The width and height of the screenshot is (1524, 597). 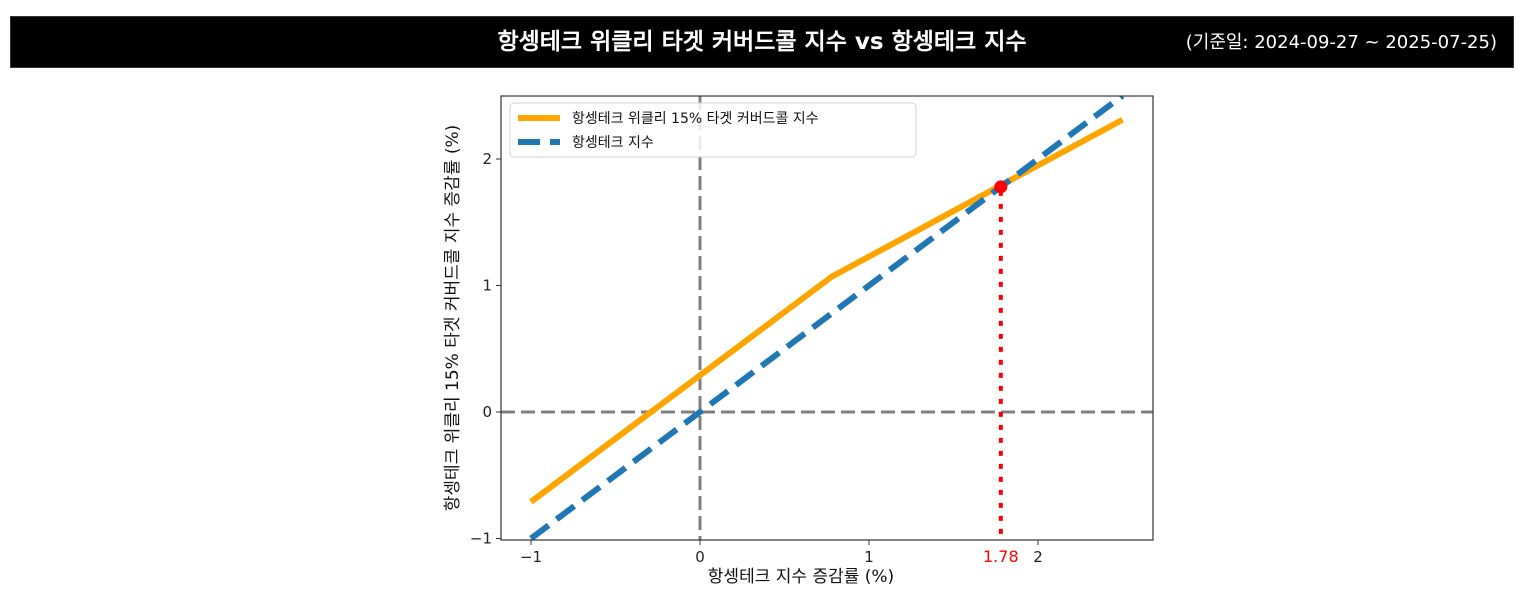 I want to click on breakeven-point-marker, so click(x=1001, y=187).